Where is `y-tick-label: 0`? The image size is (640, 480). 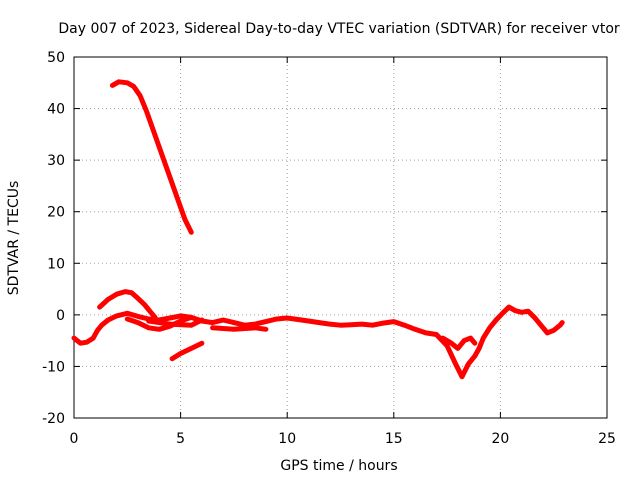
y-tick-label: 0 is located at coordinates (60, 316).